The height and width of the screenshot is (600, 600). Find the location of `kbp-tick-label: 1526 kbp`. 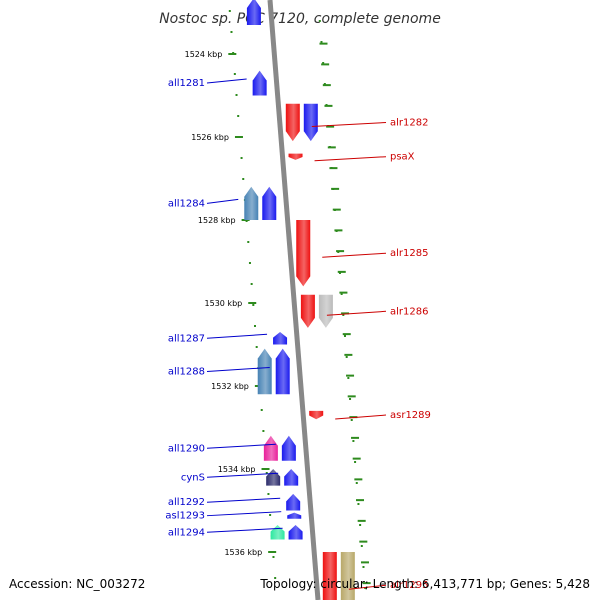

kbp-tick-label: 1526 kbp is located at coordinates (210, 137).